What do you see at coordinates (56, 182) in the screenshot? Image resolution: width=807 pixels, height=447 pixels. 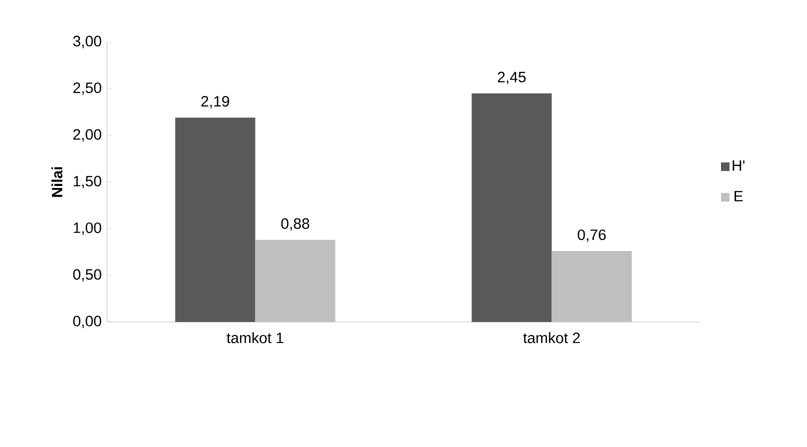 I see `y-axis-title: Nilai` at bounding box center [56, 182].